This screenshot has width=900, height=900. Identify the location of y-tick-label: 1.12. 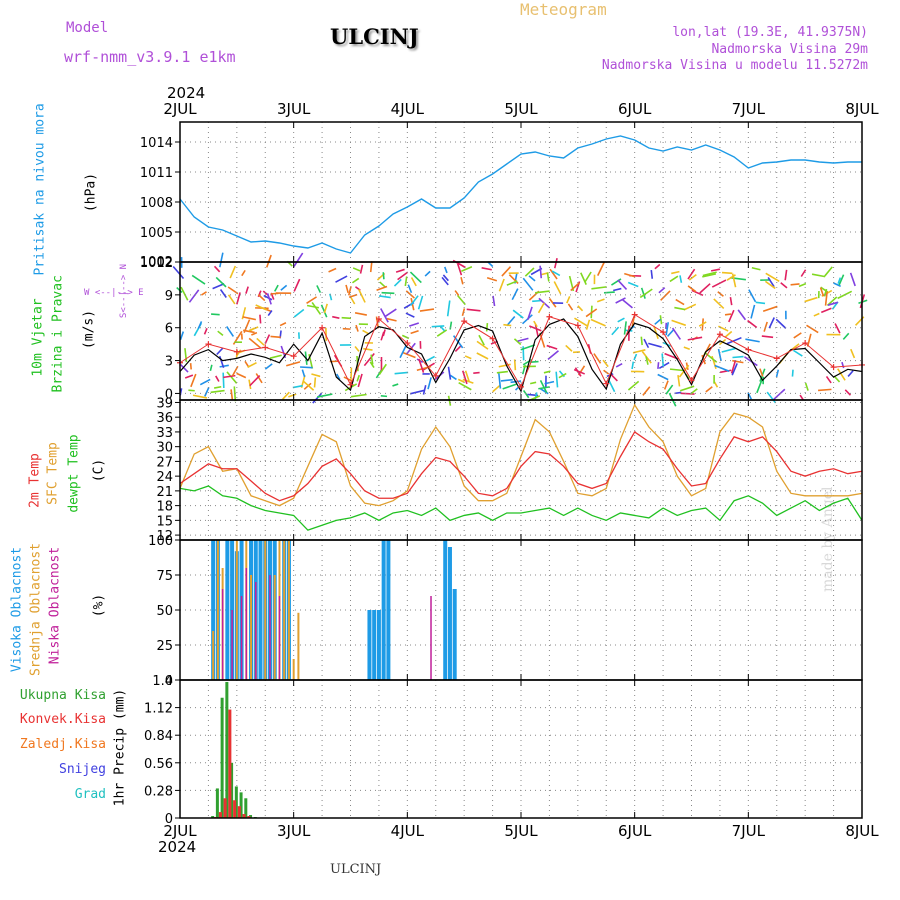
(158, 709).